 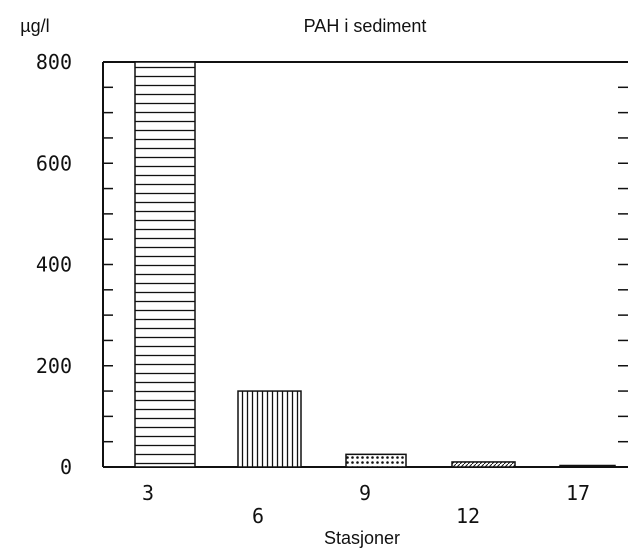 What do you see at coordinates (54, 265) in the screenshot?
I see `y-tick-label: 400` at bounding box center [54, 265].